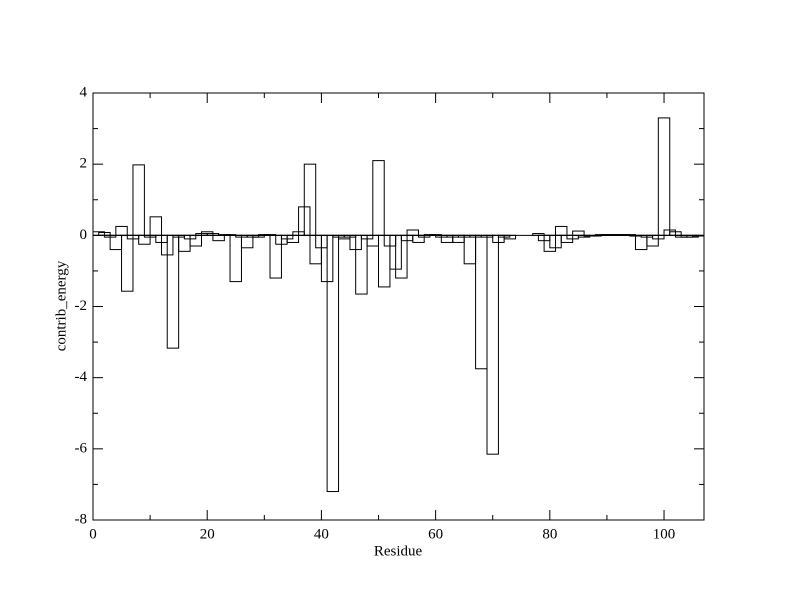  Describe the element at coordinates (84, 235) in the screenshot. I see `y-tick-label: 0` at that location.